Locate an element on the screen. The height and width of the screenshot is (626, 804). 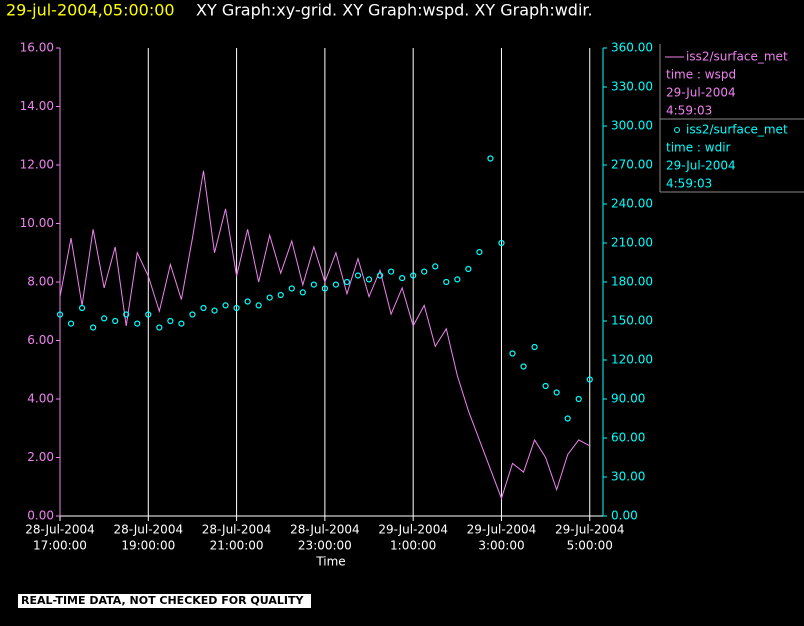
legend-variable: time : wdir is located at coordinates (698, 148).